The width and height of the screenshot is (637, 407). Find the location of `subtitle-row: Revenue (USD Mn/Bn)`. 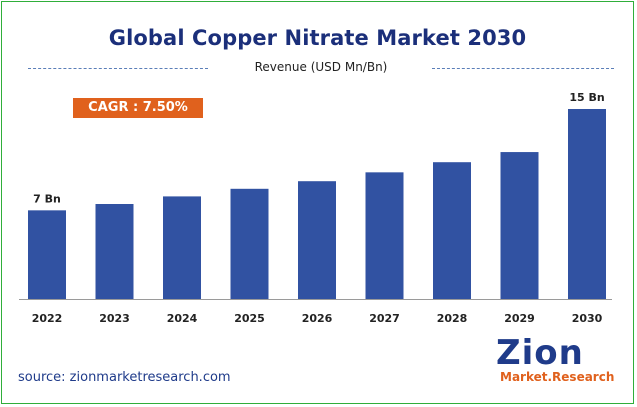

subtitle-row: Revenue (USD Mn/Bn) is located at coordinates (321, 68).